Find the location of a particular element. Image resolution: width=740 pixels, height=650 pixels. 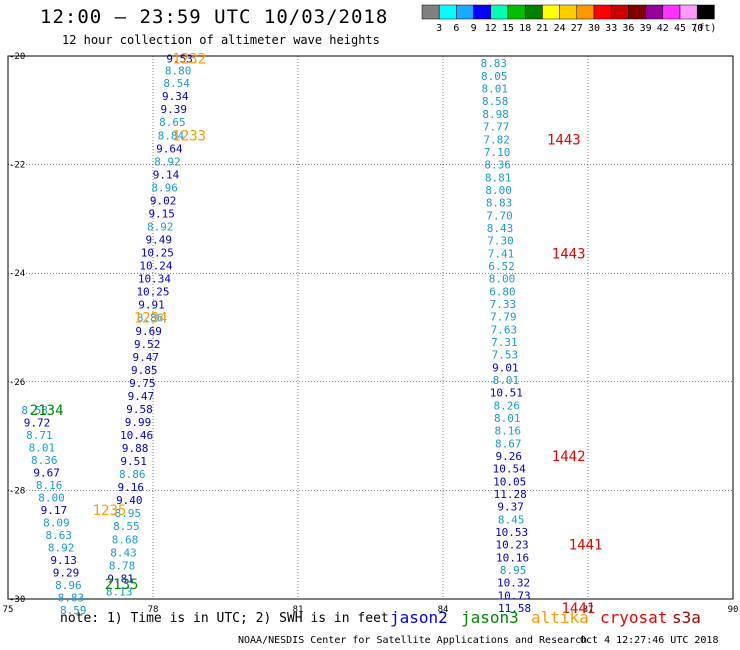

data-point-87: 8.01 is located at coordinates (507, 418).